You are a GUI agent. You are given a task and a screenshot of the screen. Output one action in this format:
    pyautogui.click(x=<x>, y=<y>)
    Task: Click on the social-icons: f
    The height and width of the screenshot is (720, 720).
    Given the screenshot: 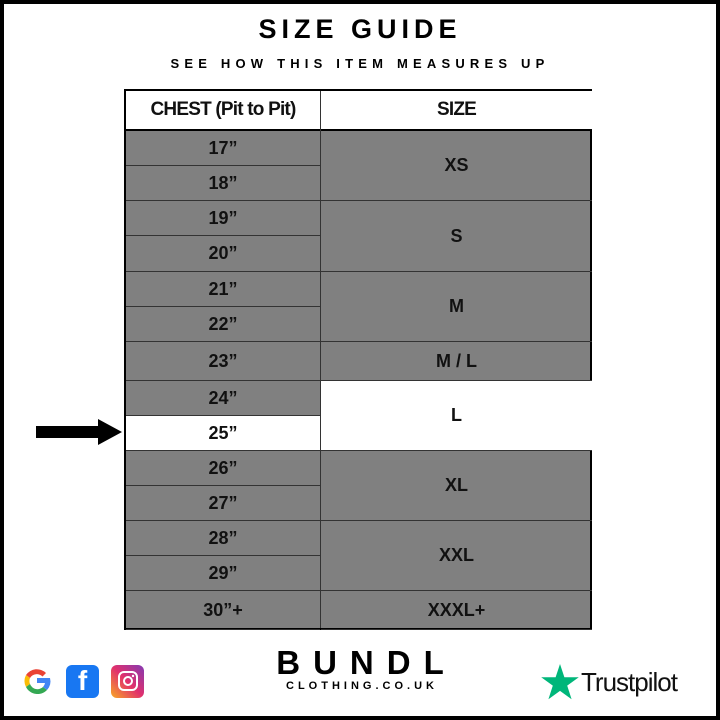 What is the action you would take?
    pyautogui.click(x=82, y=681)
    